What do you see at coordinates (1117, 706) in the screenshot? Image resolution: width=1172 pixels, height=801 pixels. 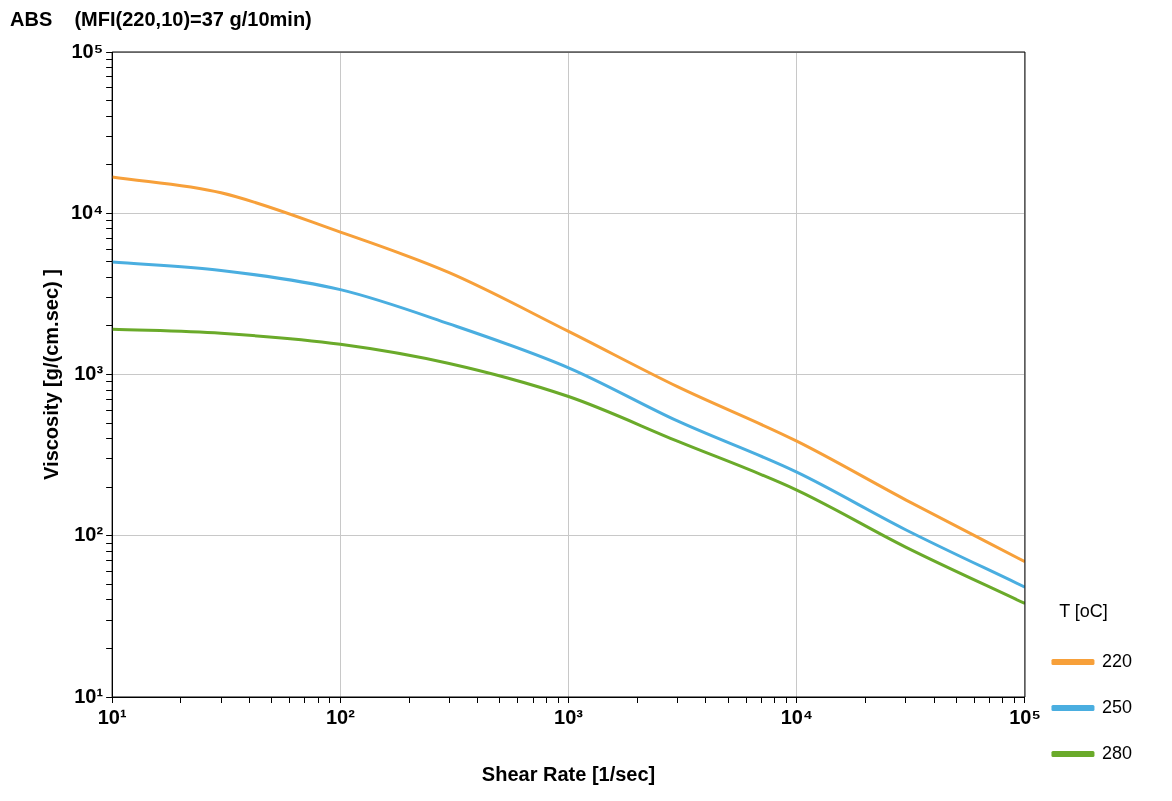 I see `legend-label: 250` at bounding box center [1117, 706].